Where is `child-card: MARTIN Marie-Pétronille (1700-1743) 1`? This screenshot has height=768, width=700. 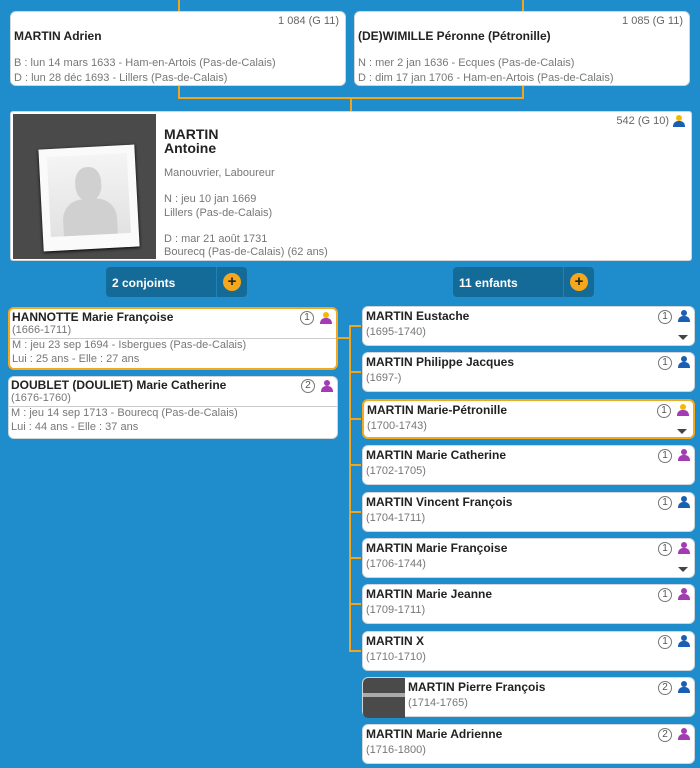
child-card: MARTIN Marie-Pétronille (1700-1743) 1 is located at coordinates (528, 418).